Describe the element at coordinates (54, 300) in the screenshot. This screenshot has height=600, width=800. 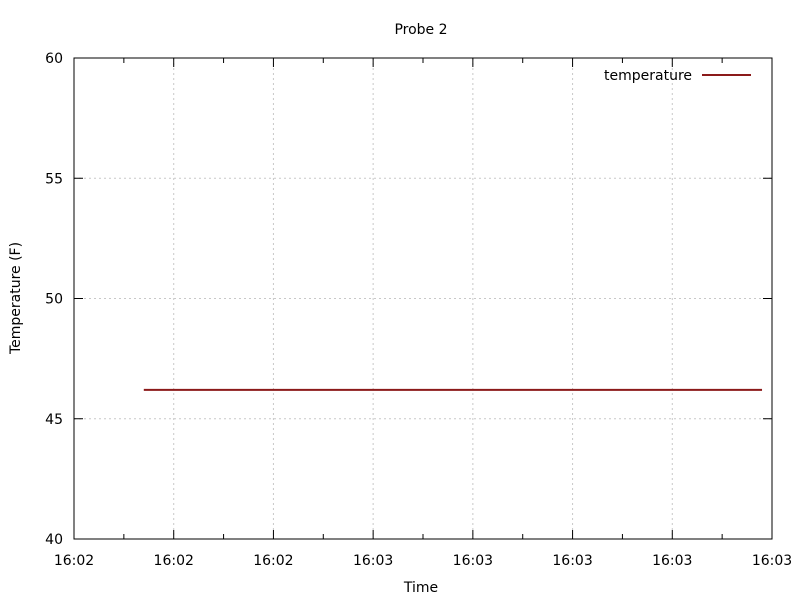
I see `y-tick-label: 50` at that location.